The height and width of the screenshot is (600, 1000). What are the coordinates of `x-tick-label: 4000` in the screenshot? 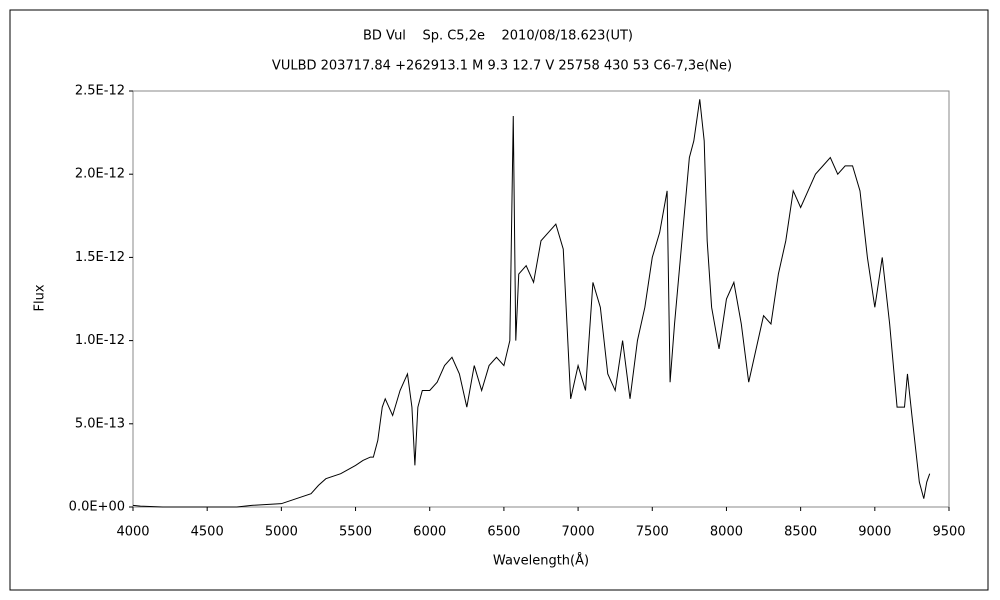 It's located at (132, 532).